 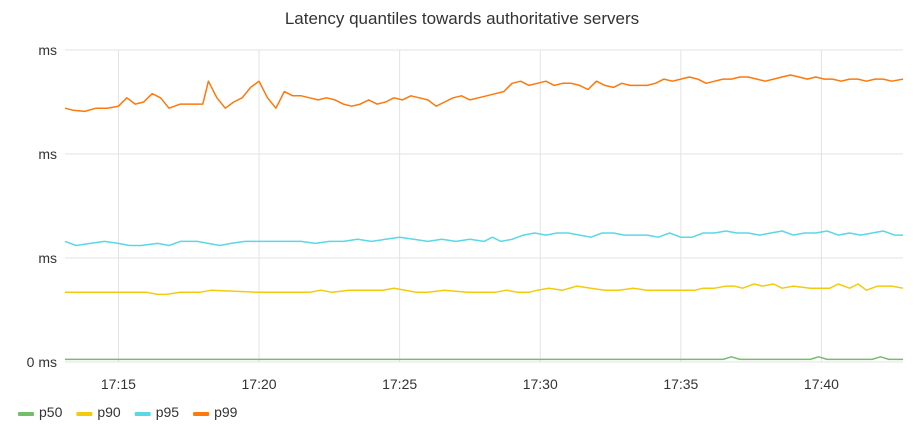 I want to click on x-tick-label: 17:25, so click(x=399, y=384).